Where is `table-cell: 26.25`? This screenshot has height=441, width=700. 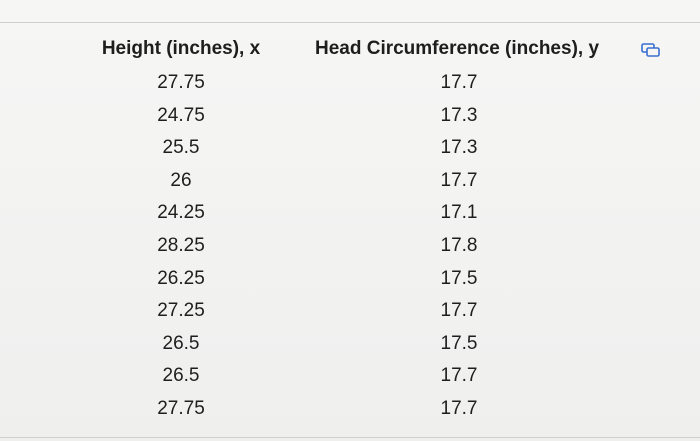
table-cell: 26.25 is located at coordinates (181, 278).